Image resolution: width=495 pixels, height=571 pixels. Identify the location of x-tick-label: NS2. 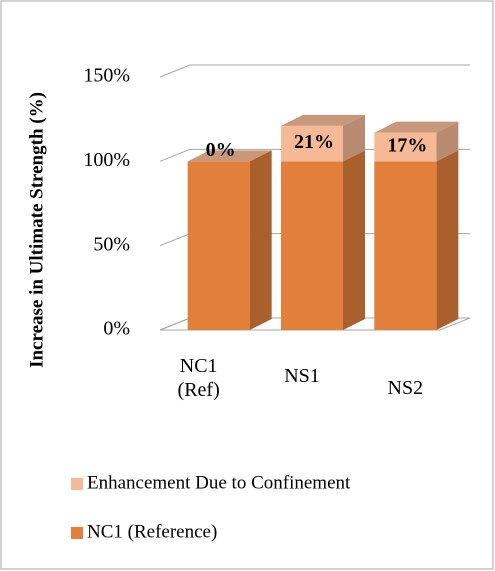
(405, 388).